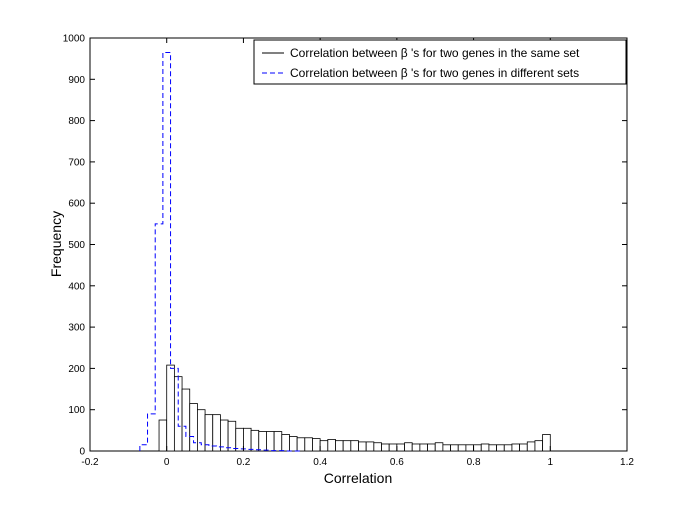 The width and height of the screenshot is (692, 507). I want to click on x-tick-label: -0.2, so click(90, 462).